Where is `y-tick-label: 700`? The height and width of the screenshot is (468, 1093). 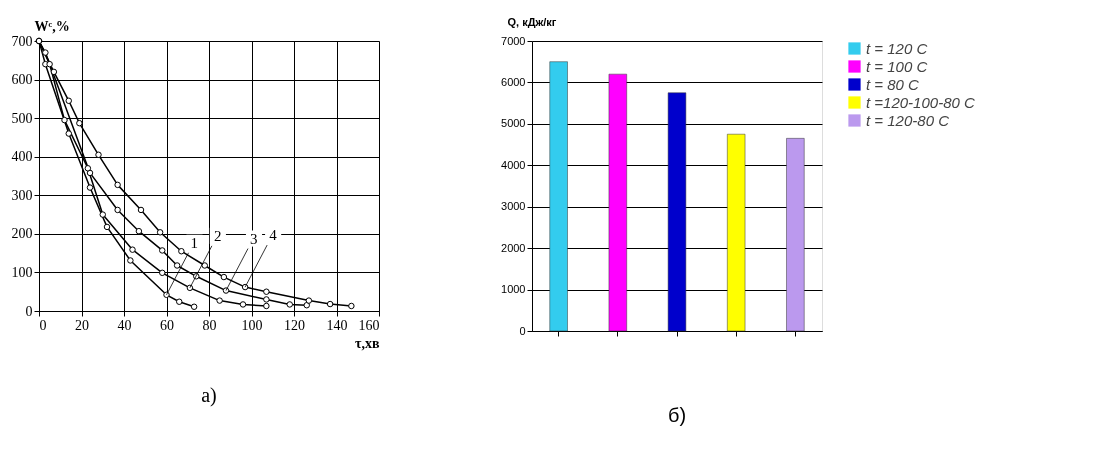
y-tick-label: 700 is located at coordinates (22, 41).